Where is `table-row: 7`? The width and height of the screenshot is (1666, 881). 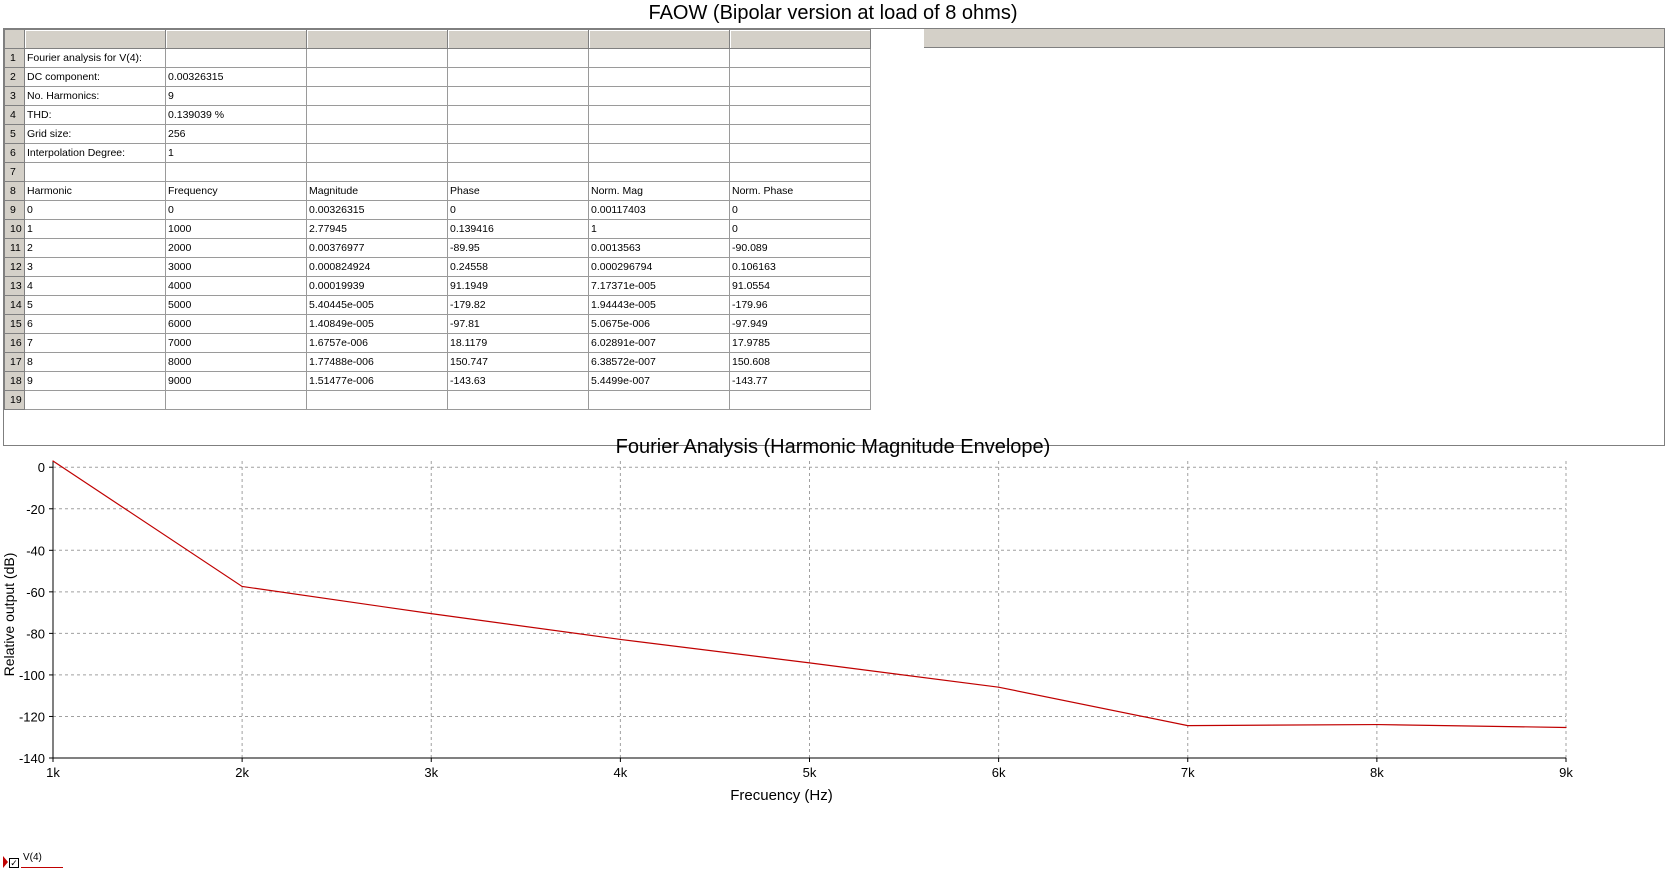
table-row: 7 is located at coordinates (437, 172).